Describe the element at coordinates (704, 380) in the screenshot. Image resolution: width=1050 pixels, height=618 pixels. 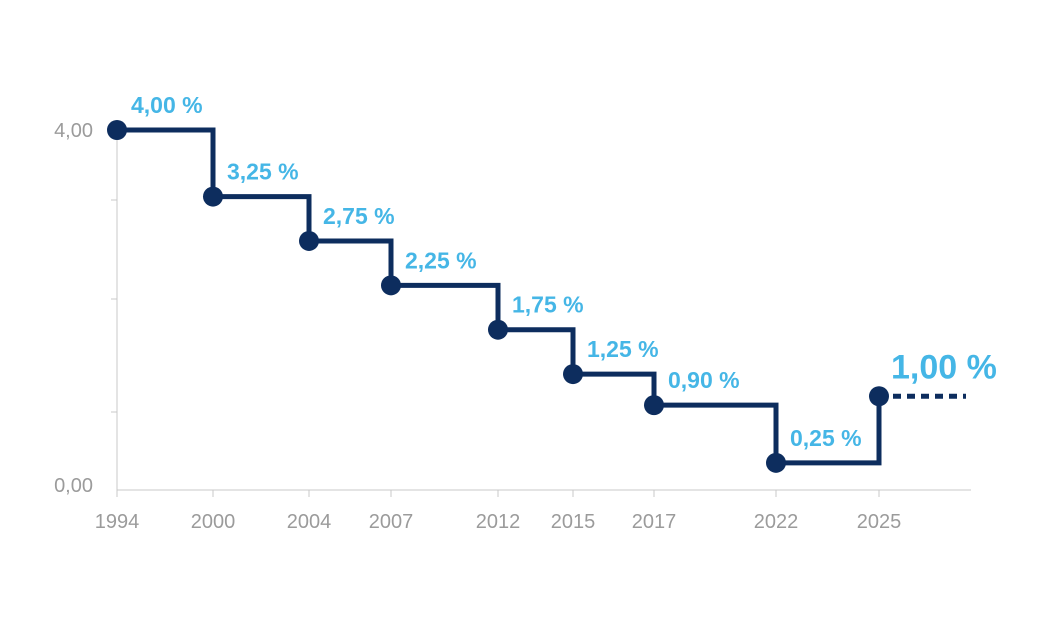
I see `data-label: 0,90 %` at that location.